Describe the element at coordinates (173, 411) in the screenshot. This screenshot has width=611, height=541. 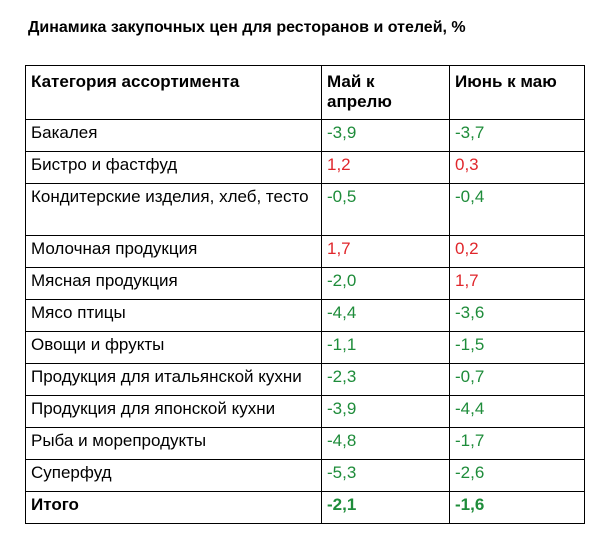
I see `category-cell: Продукция для японской кухни` at that location.